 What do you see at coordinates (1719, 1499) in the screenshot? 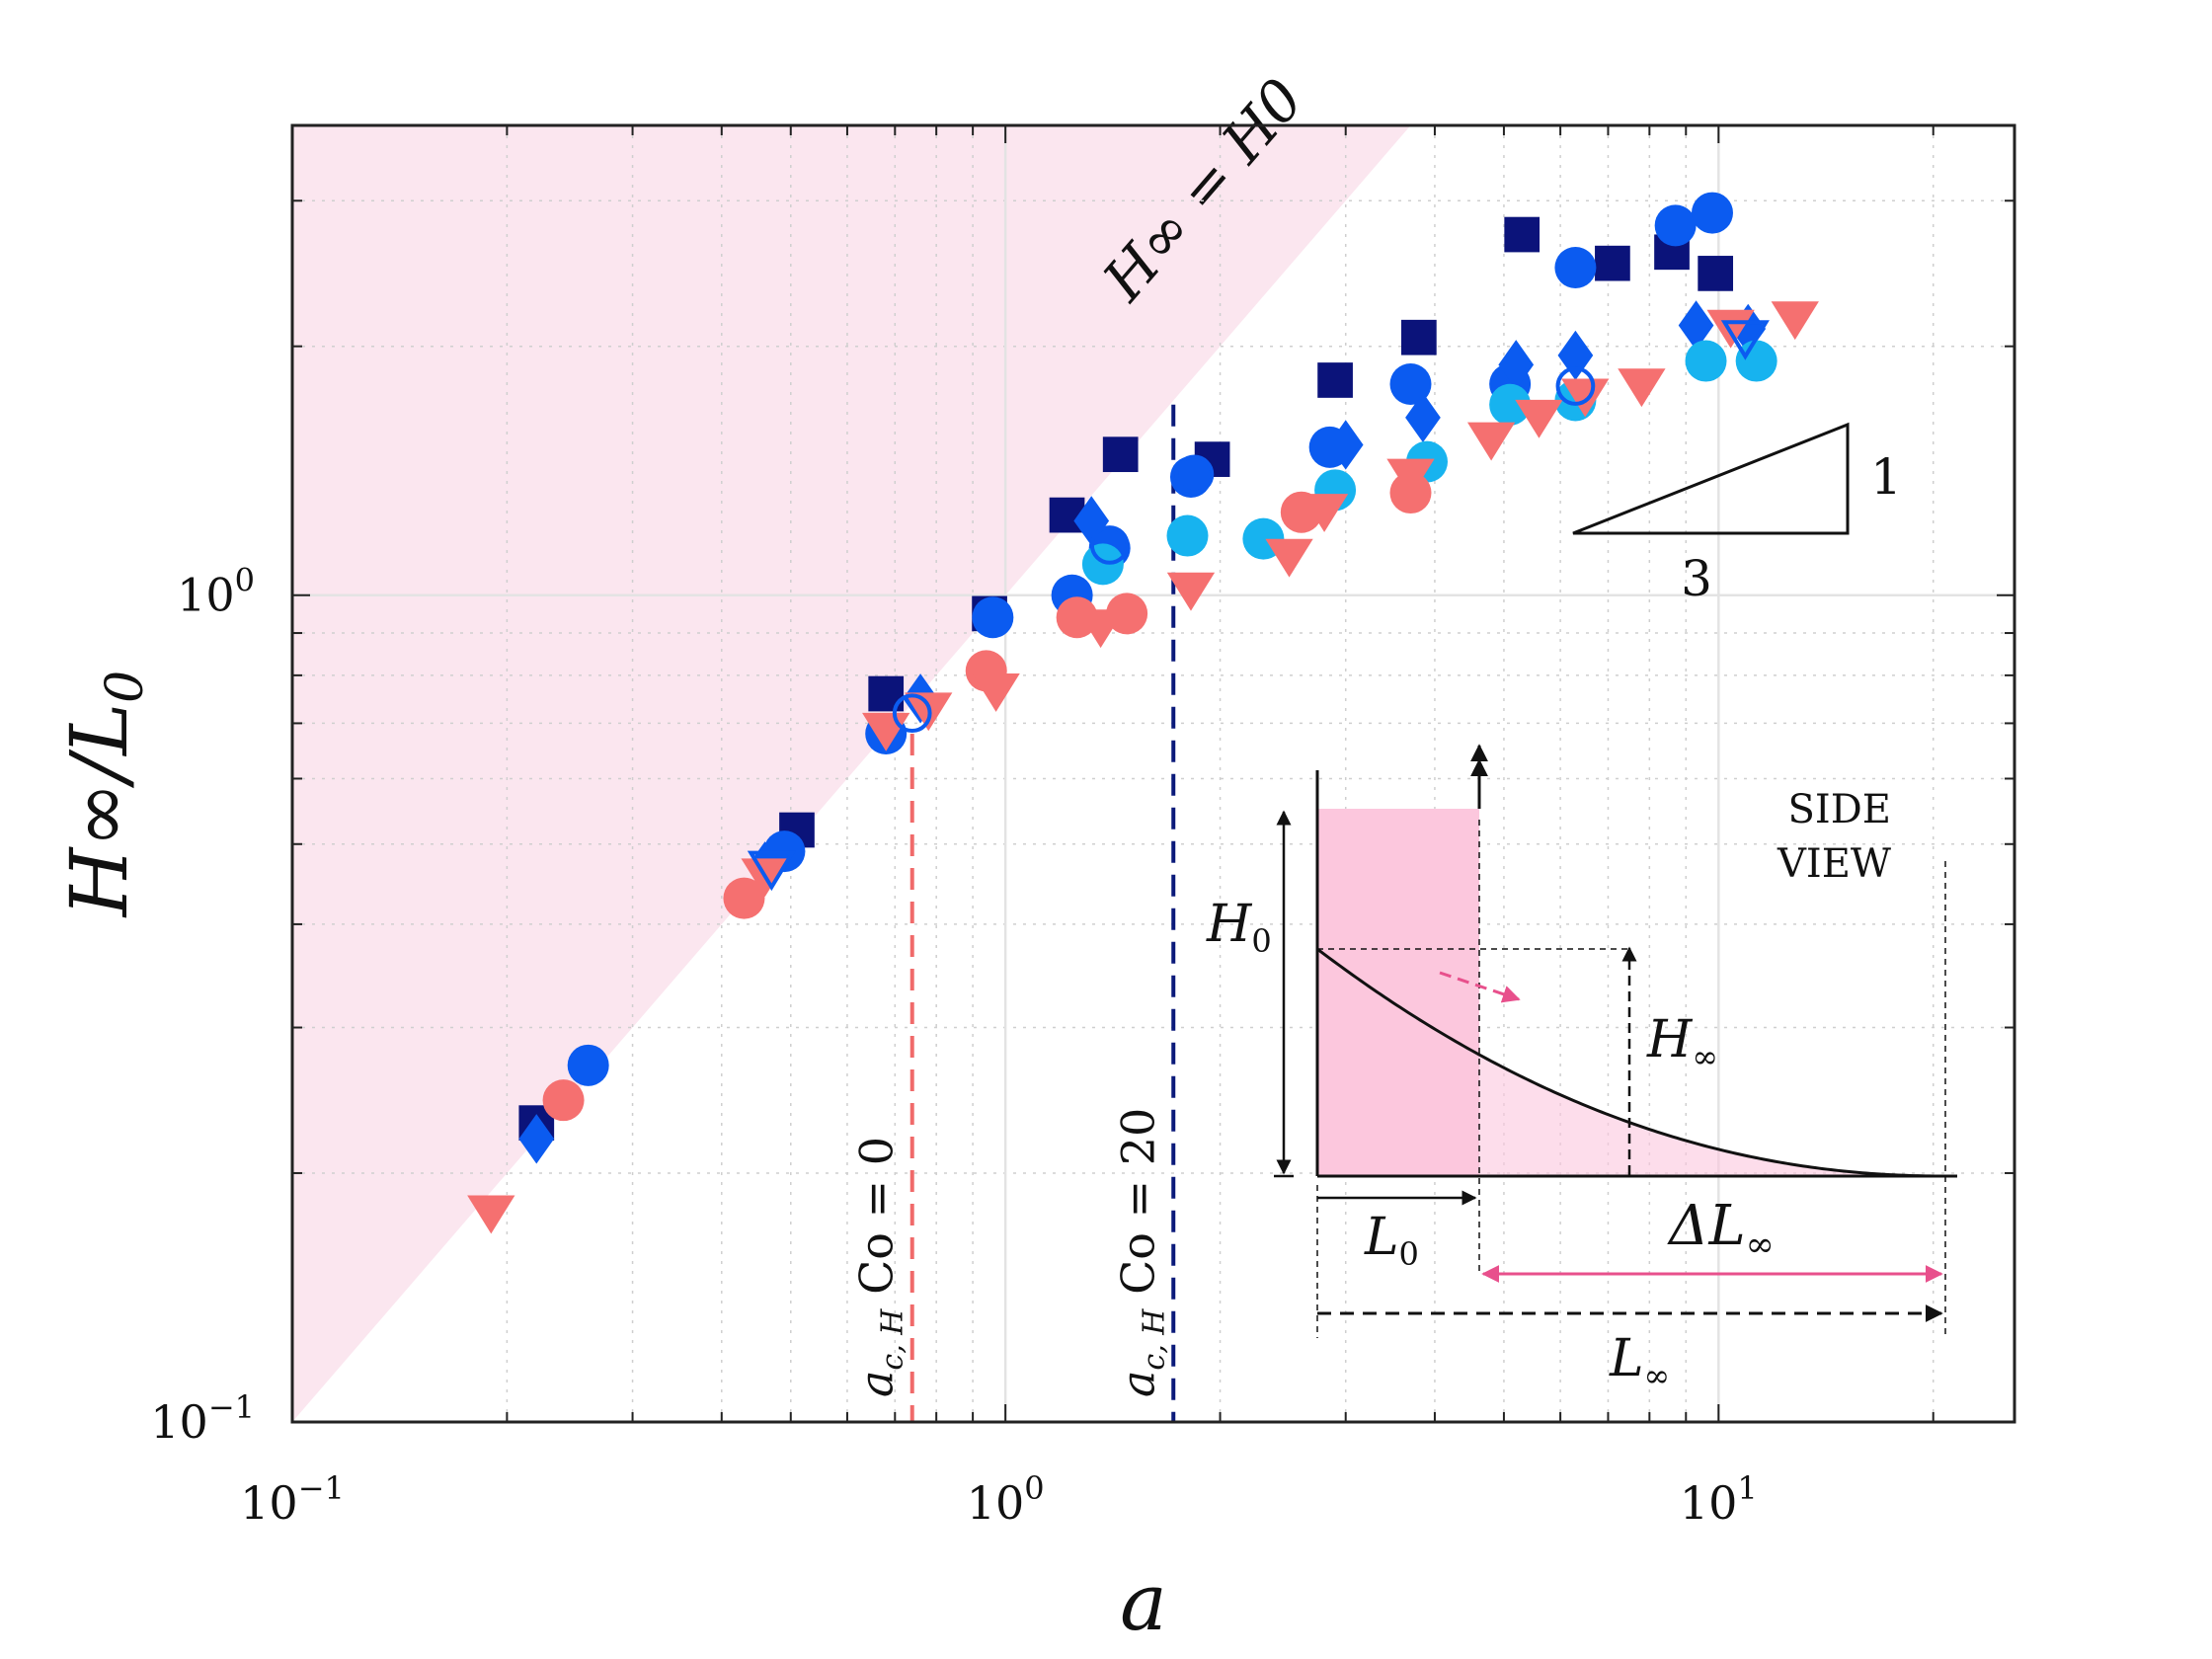
I see `x-tick-label: 10¹` at bounding box center [1719, 1499].